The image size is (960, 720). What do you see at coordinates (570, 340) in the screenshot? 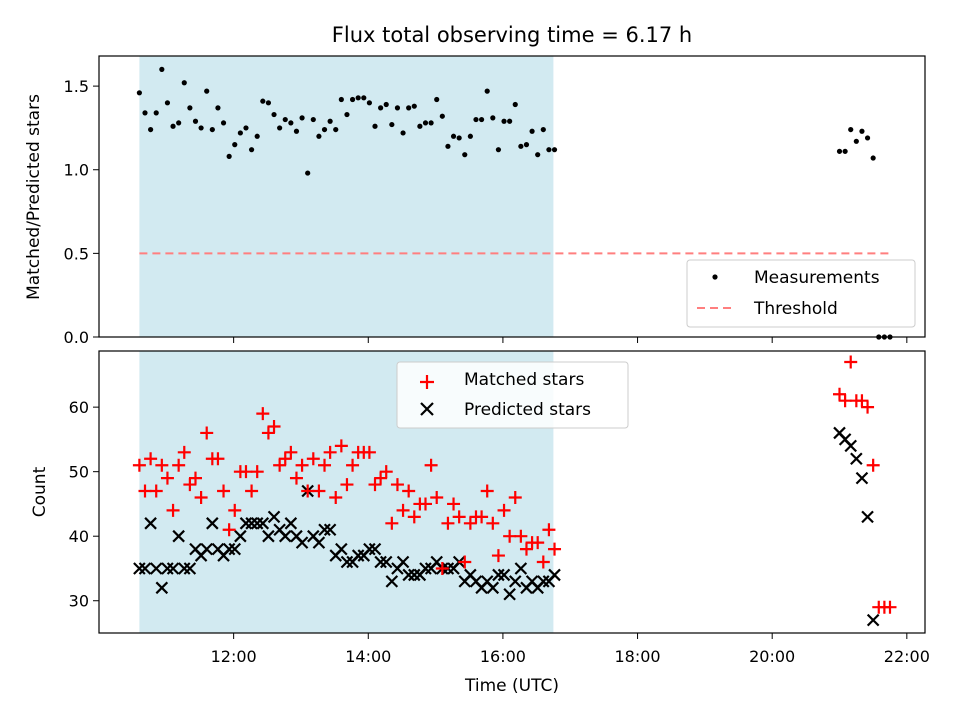
I see `top-xticks` at bounding box center [570, 340].